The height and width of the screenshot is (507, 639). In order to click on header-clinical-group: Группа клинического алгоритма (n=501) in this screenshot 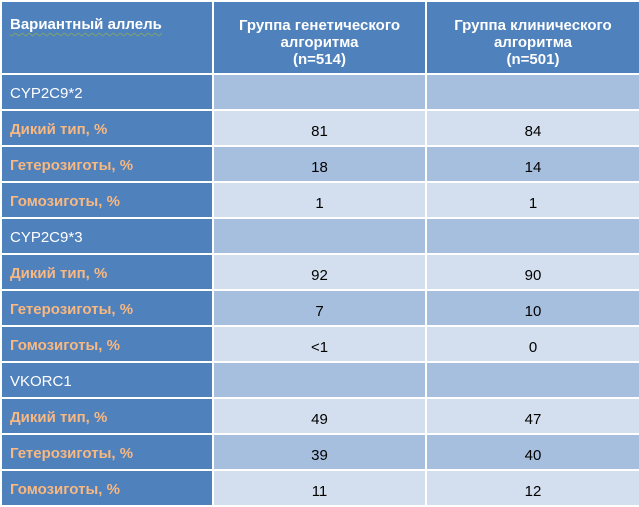, I will do `click(532, 37)`.